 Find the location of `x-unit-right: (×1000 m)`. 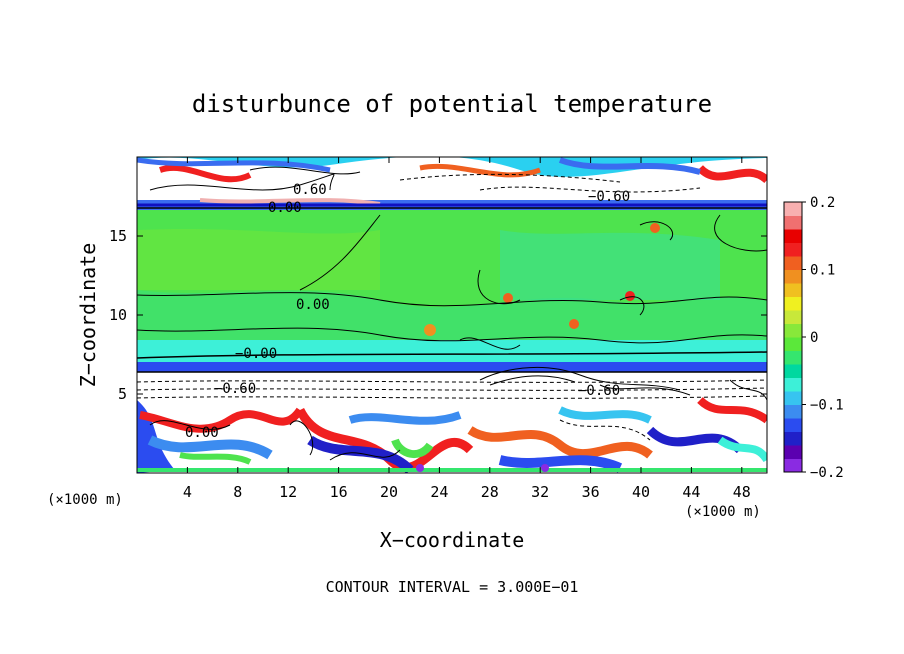

x-unit-right: (×1000 m) is located at coordinates (723, 512).